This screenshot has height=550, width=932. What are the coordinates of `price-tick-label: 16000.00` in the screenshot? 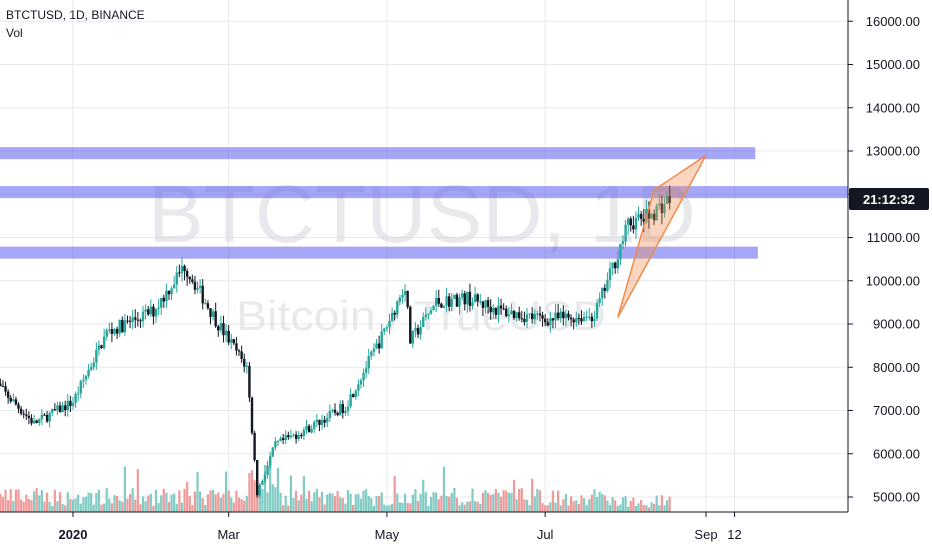 It's located at (893, 21).